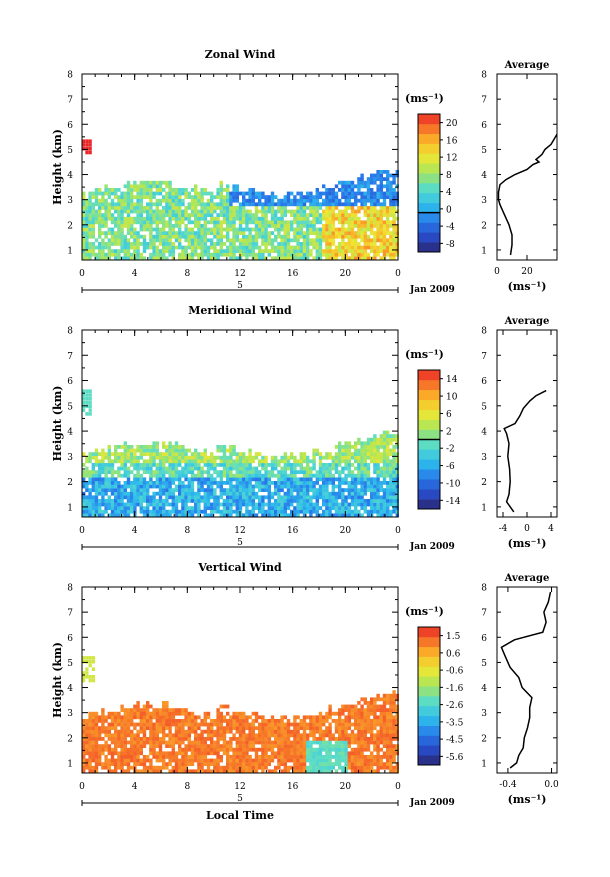 The width and height of the screenshot is (610, 877). What do you see at coordinates (503, 529) in the screenshot?
I see `average-x-tick-label: -4` at bounding box center [503, 529].